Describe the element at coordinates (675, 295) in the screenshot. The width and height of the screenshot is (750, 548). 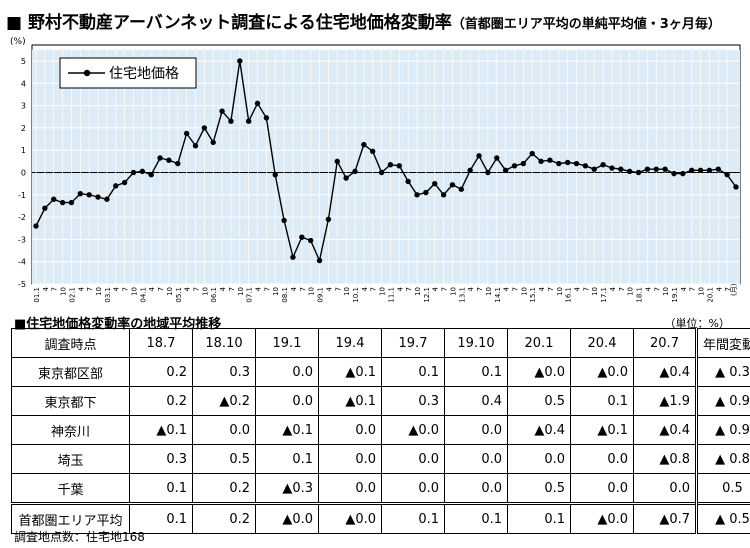
I see `x-tick-label: 19.1` at that location.